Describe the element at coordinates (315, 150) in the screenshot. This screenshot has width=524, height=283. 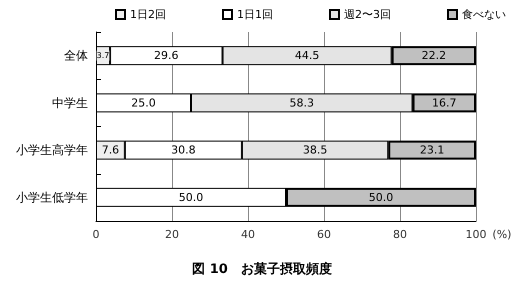
I see `data-label: 38.5` at that location.